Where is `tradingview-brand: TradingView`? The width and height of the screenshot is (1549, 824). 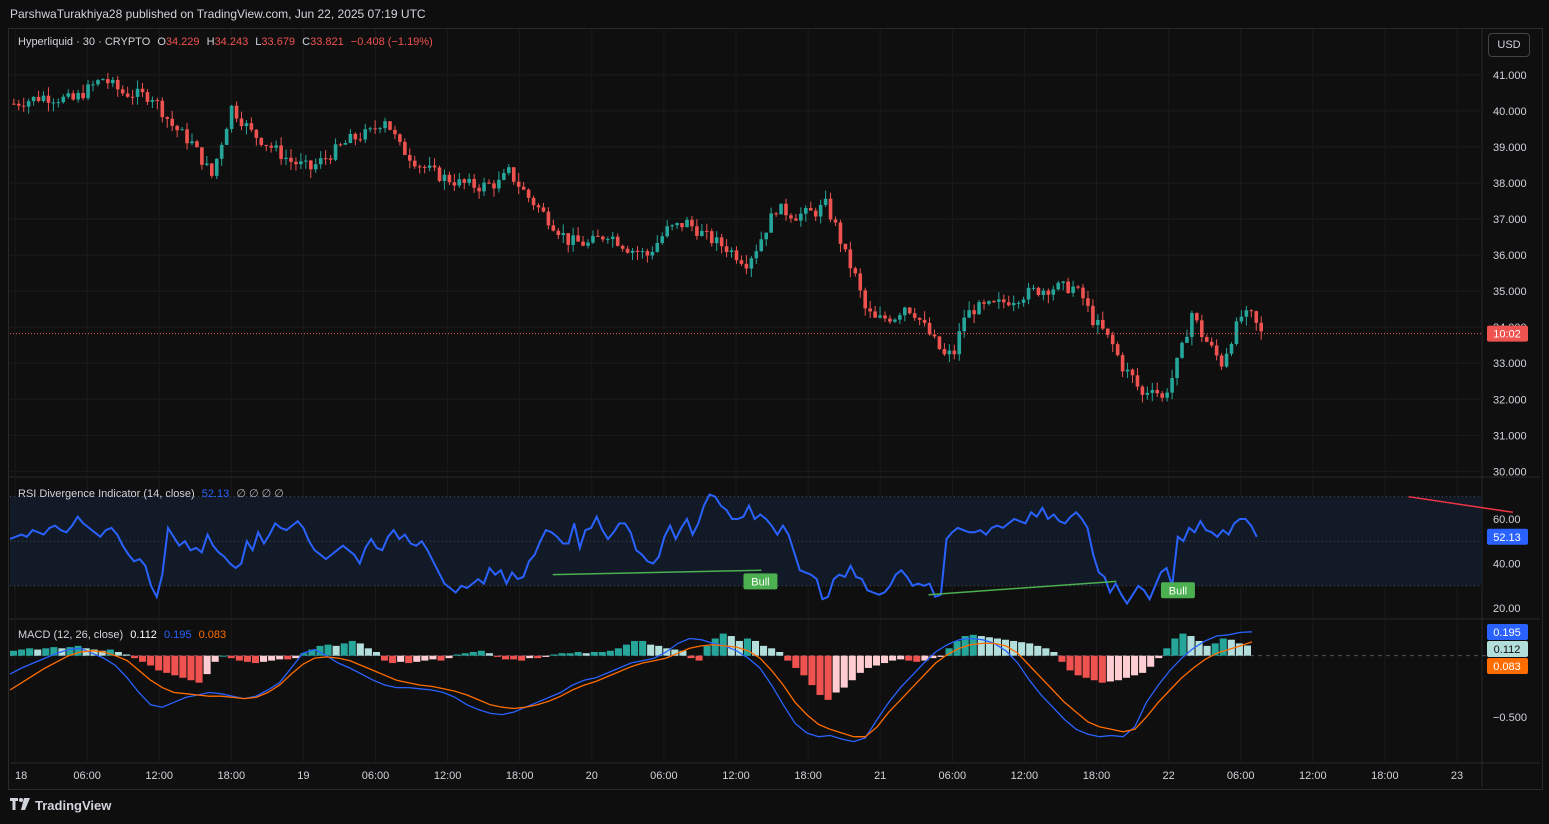 tradingview-brand: TradingView is located at coordinates (60, 805).